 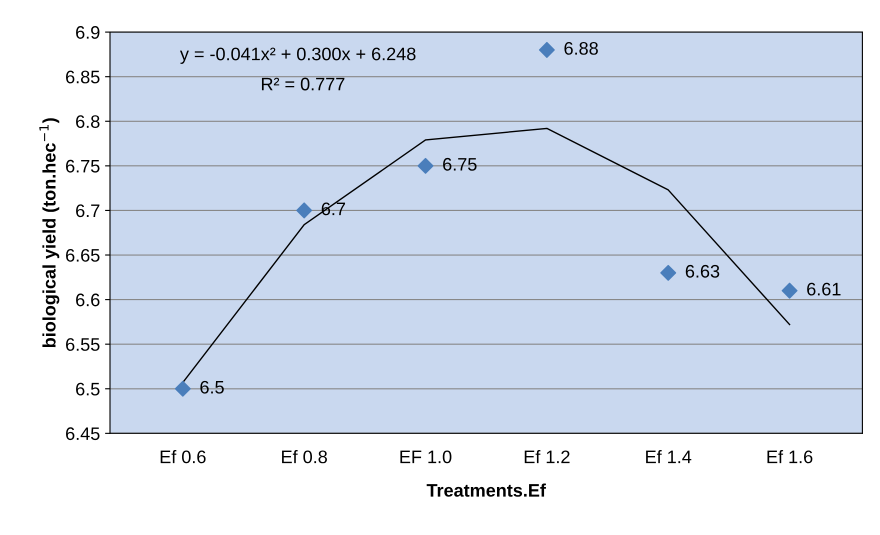 I want to click on x-tick-label: Ef 1.4, so click(x=669, y=457).